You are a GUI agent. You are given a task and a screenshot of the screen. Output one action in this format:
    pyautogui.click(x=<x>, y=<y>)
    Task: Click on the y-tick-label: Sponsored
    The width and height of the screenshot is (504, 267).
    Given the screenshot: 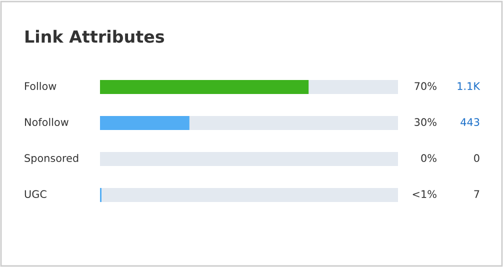 What is the action you would take?
    pyautogui.click(x=51, y=159)
    